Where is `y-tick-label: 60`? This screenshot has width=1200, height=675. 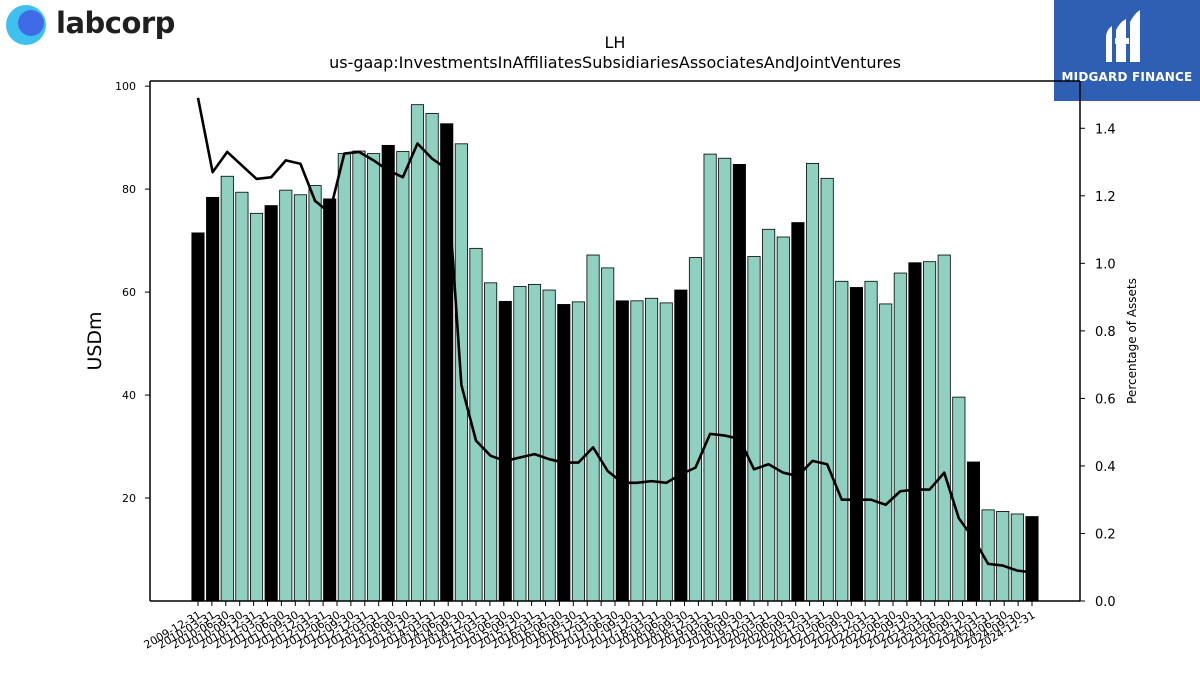
y-tick-label: 60 is located at coordinates (129, 292).